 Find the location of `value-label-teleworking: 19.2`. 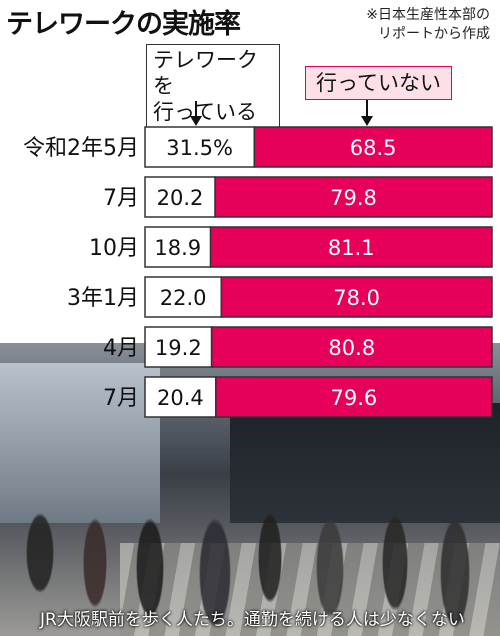

value-label-teleworking: 19.2 is located at coordinates (178, 348).